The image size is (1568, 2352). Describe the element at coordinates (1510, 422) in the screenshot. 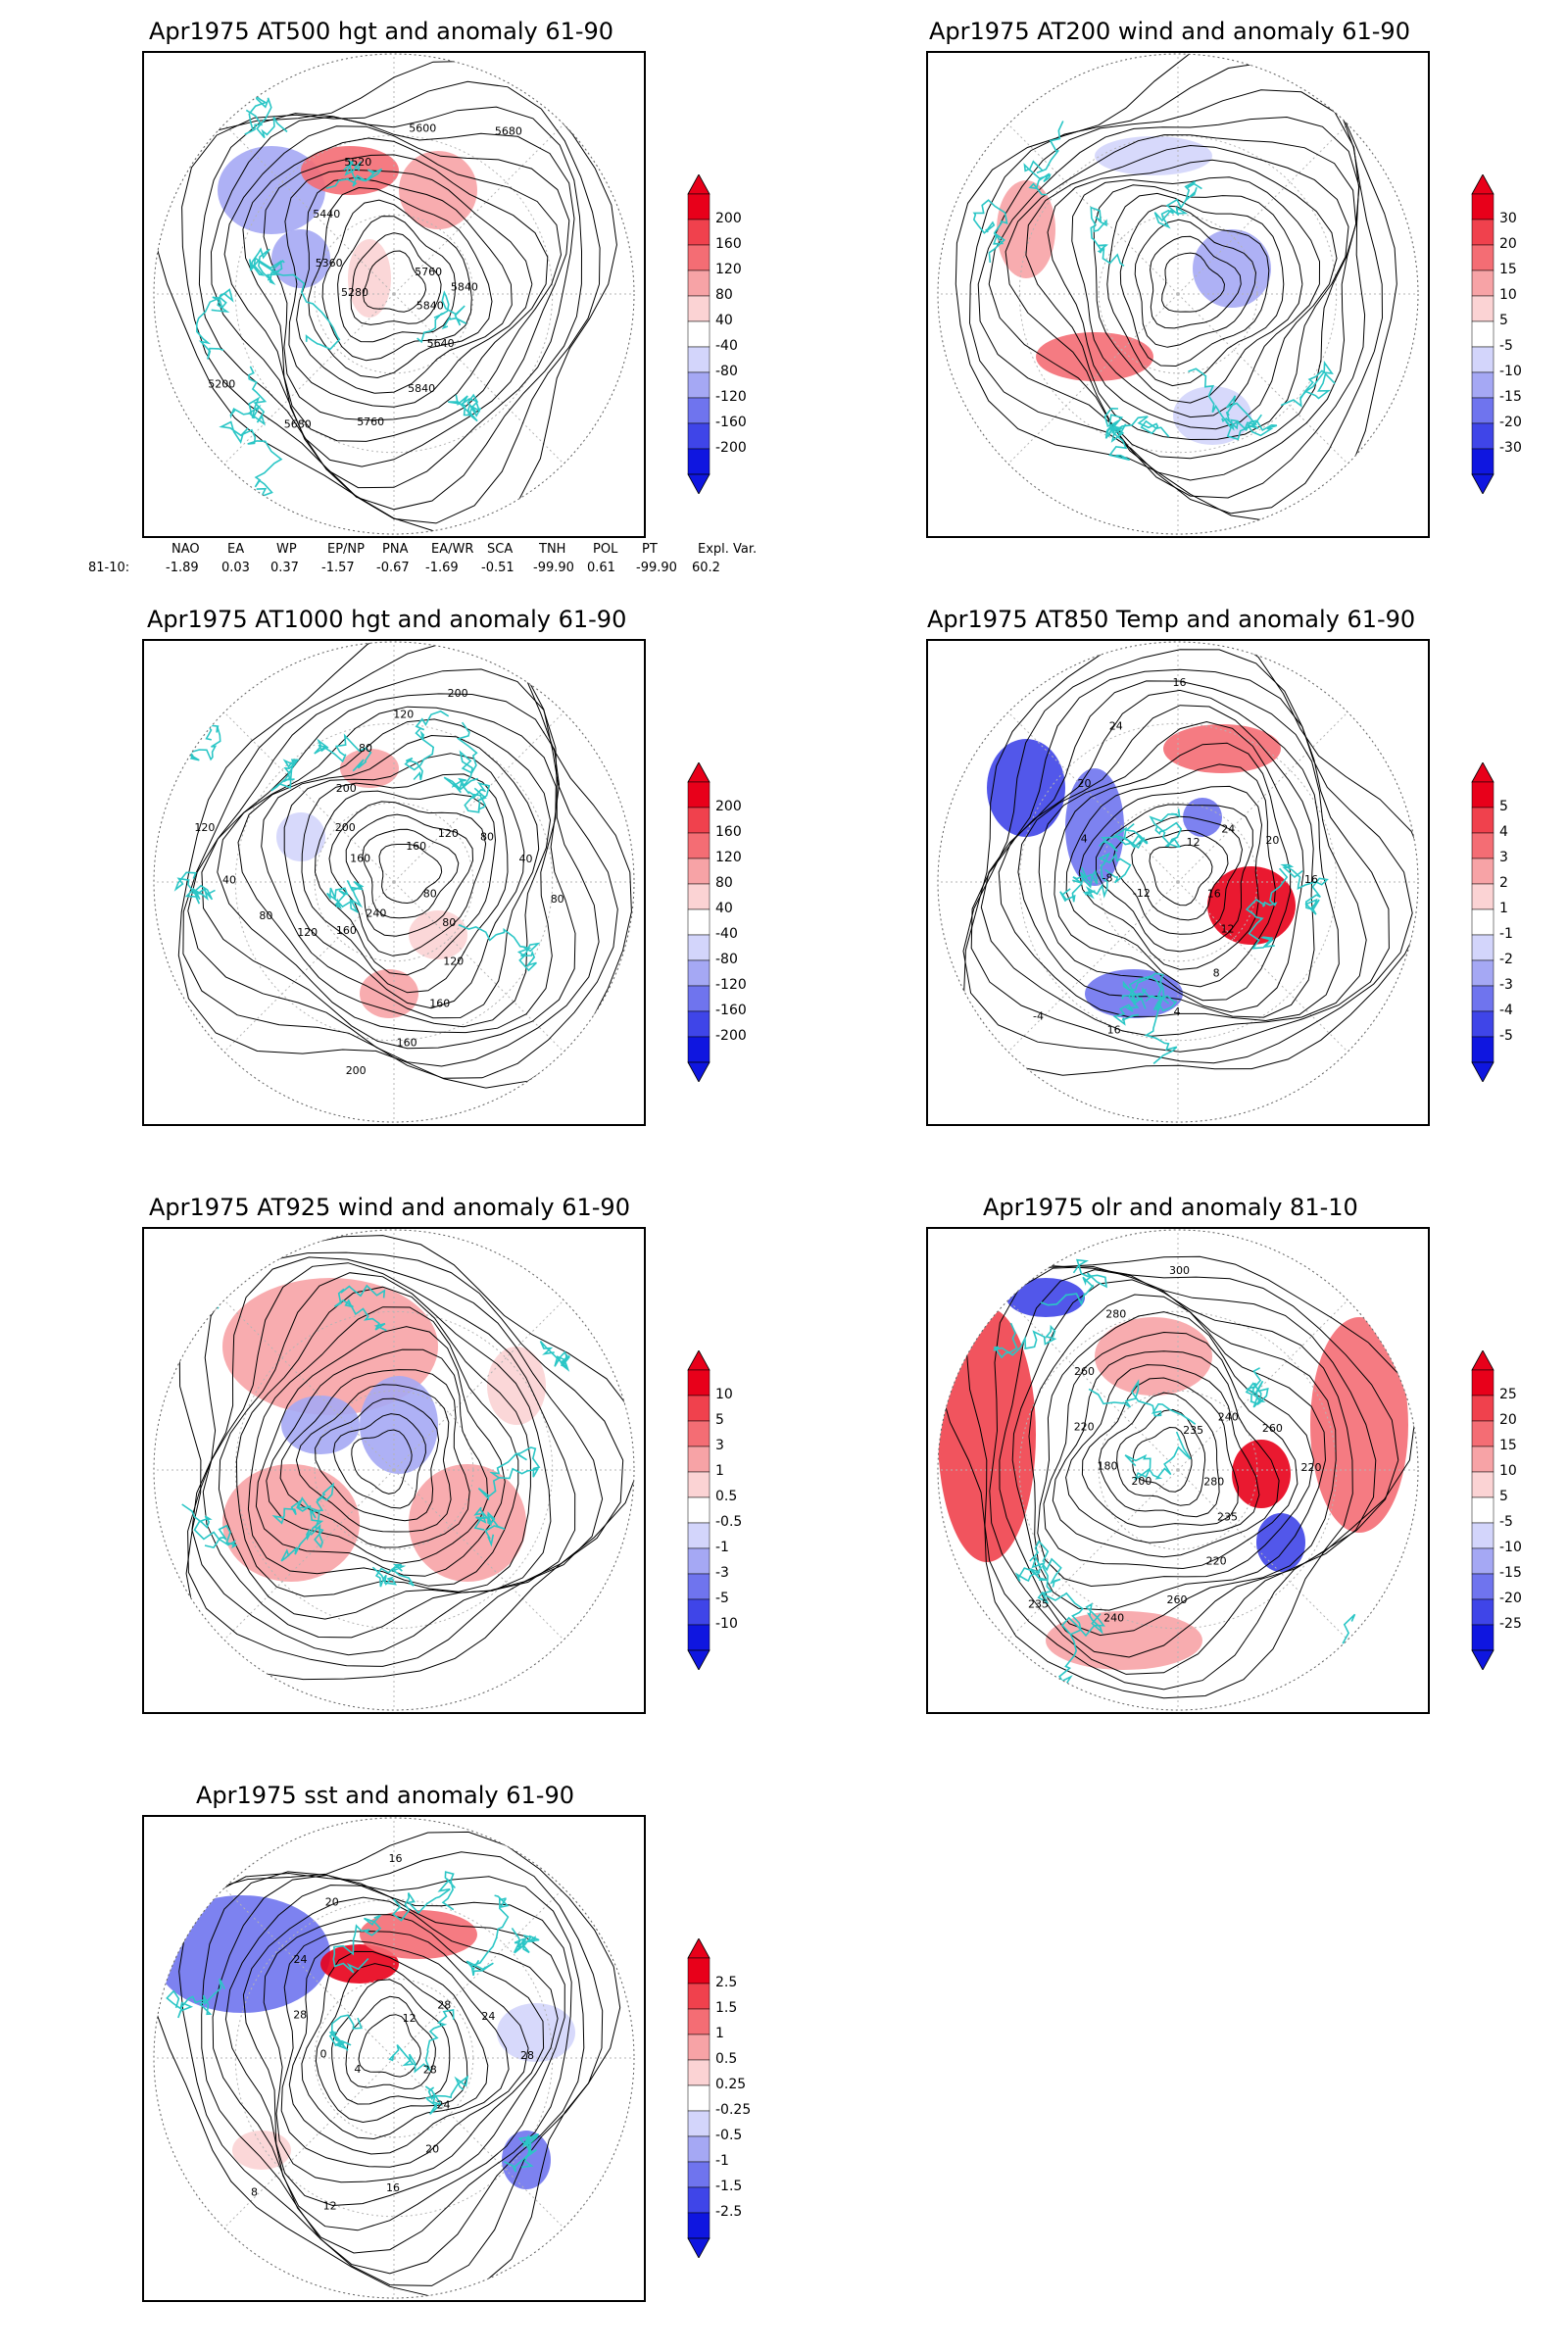

I see `colorbar-tick-label: -20` at that location.